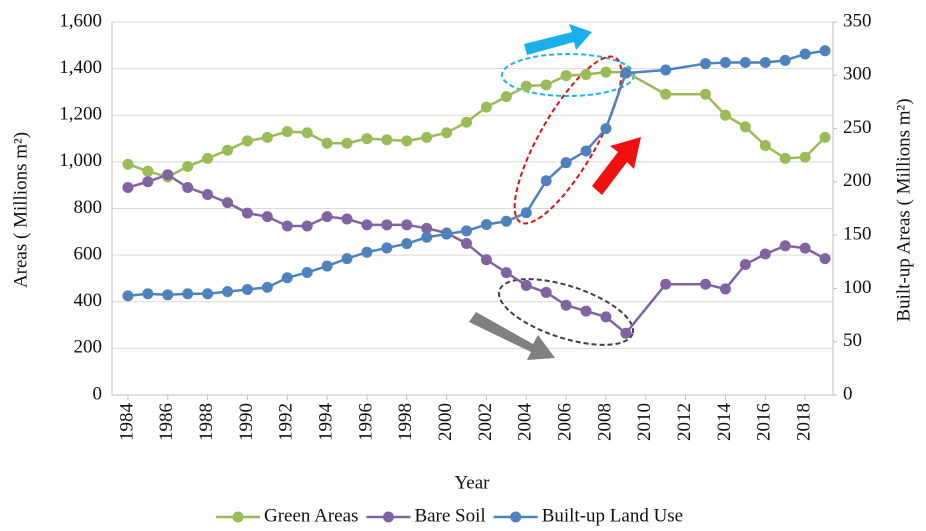 This screenshot has height=531, width=926. Describe the element at coordinates (852, 340) in the screenshot. I see `y2-tick-label: 50` at that location.